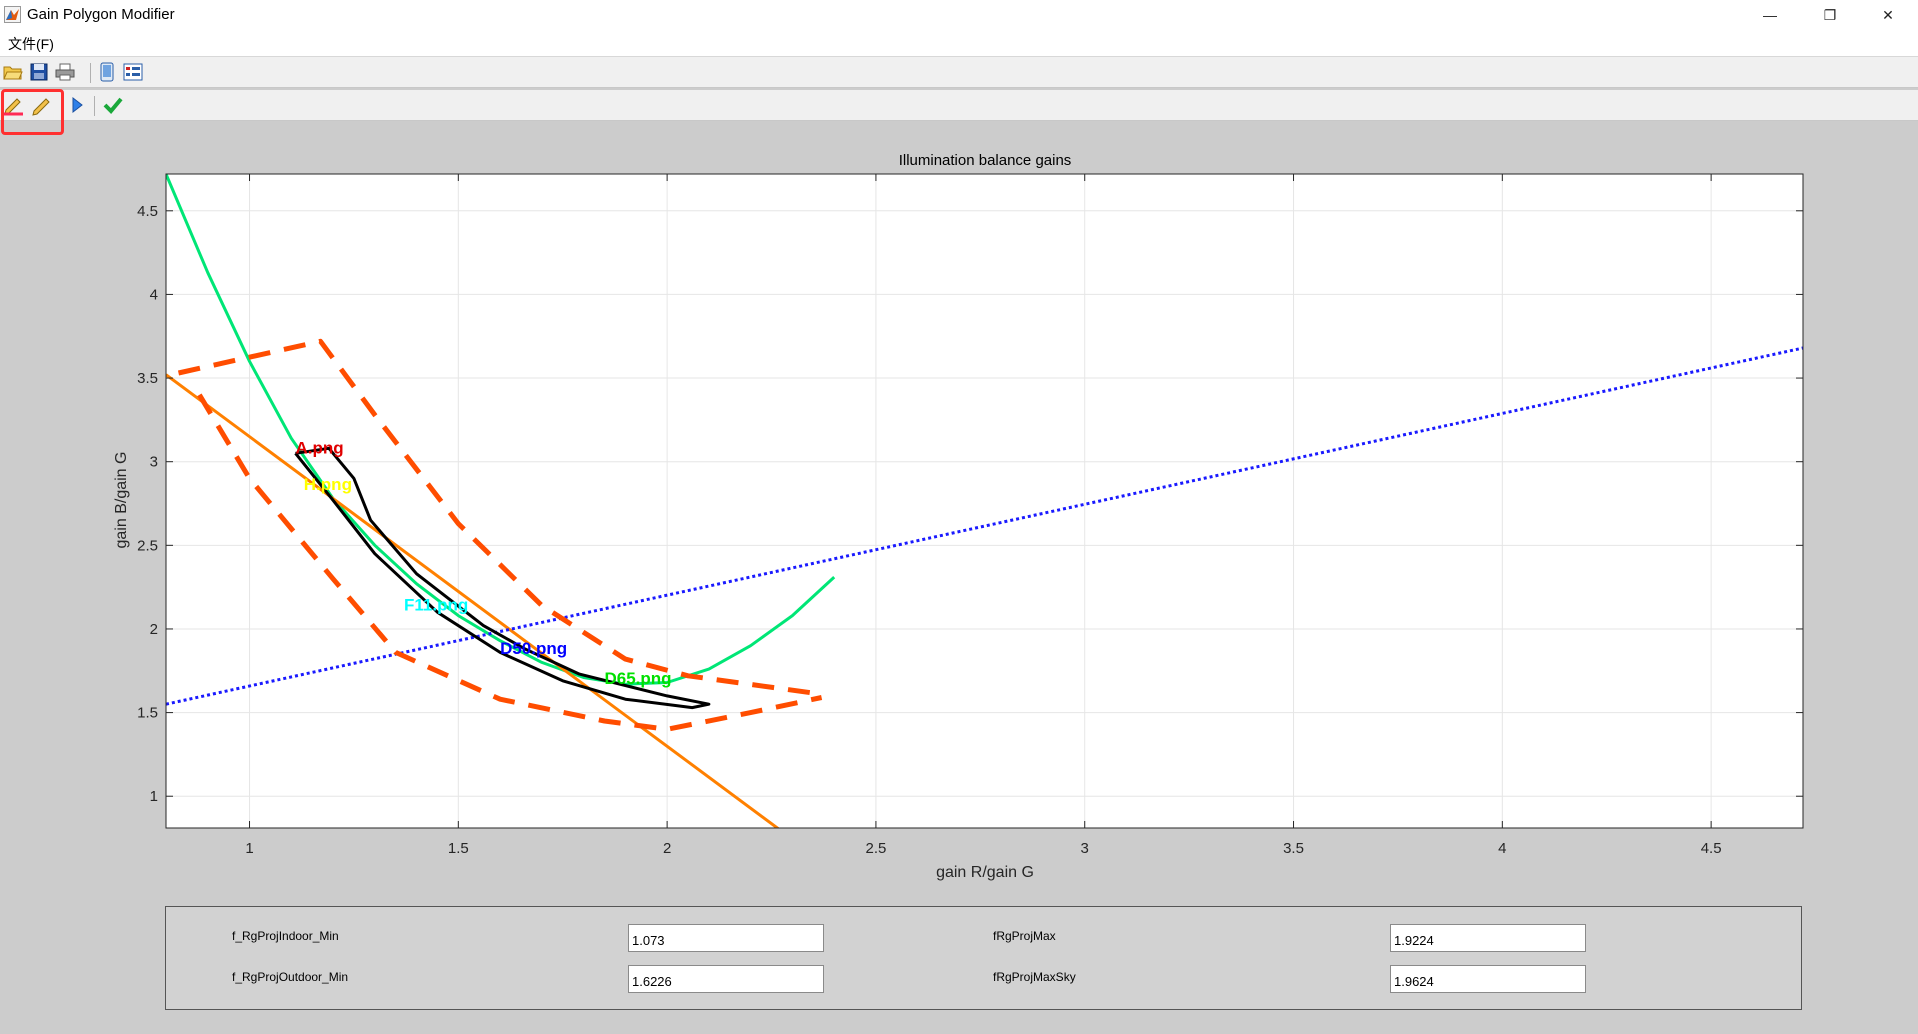 The height and width of the screenshot is (1034, 1918). Describe the element at coordinates (154, 462) in the screenshot. I see `y-tick-label: 3` at that location.